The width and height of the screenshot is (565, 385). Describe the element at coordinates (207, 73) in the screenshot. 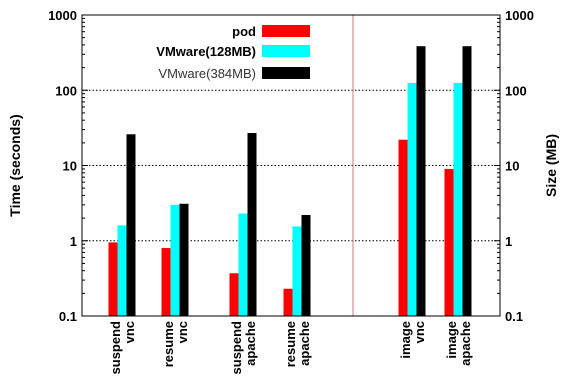

I see `legend-label: VMware(384MB)` at that location.